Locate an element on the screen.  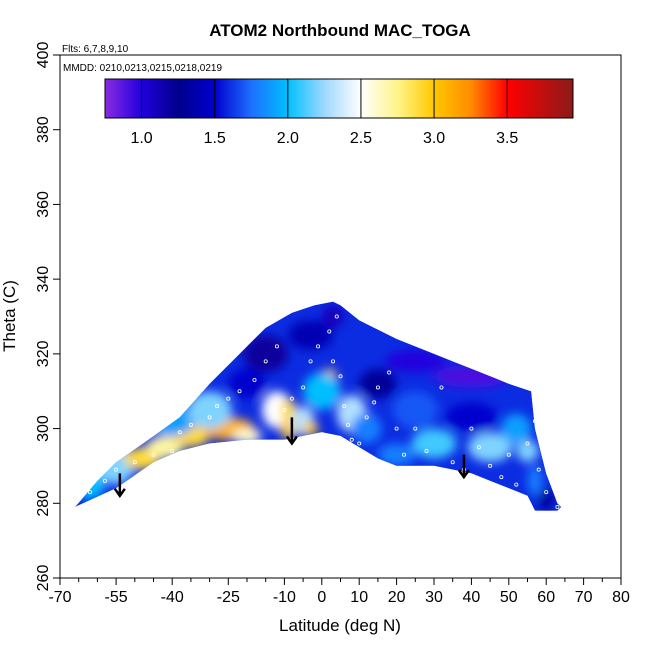
x-tick-label: 50 is located at coordinates (509, 597).